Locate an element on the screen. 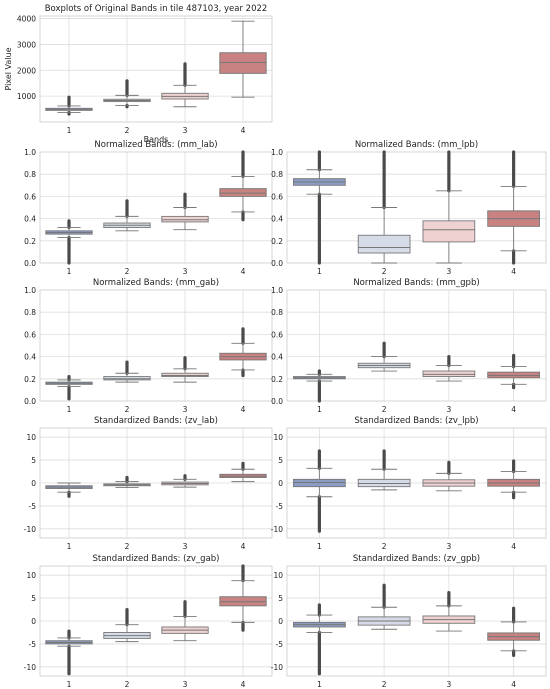  chart-title: Standardized Bands: (zv_lab) is located at coordinates (156, 421).